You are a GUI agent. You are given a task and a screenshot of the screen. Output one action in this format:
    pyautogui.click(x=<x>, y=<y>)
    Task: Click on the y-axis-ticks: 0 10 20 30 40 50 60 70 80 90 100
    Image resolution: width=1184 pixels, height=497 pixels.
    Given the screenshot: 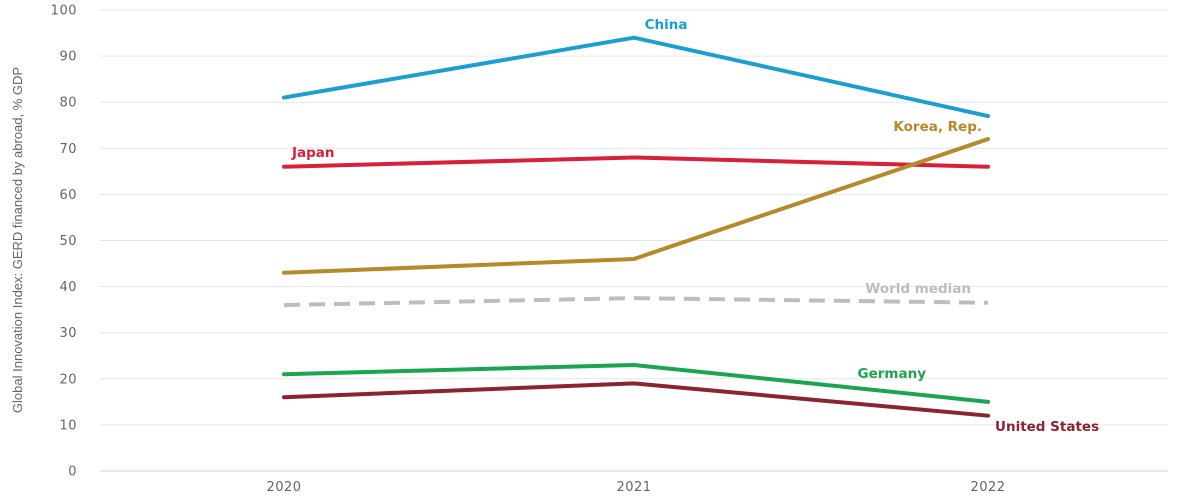 What is the action you would take?
    pyautogui.click(x=64, y=242)
    